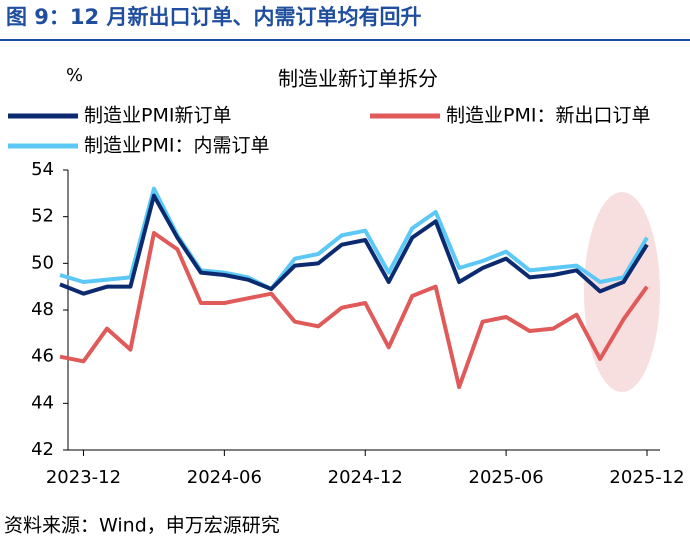 This screenshot has height=553, width=690. Describe the element at coordinates (365, 477) in the screenshot. I see `x-tick-label: 2024-12` at that location.